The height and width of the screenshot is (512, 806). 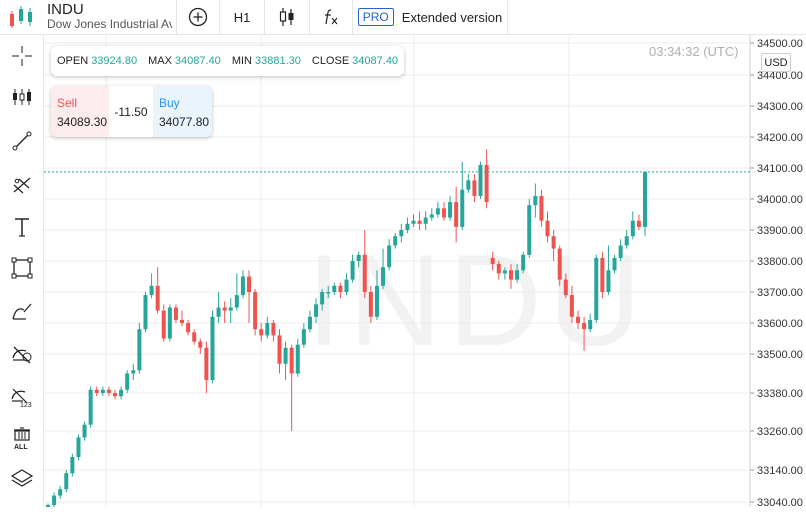 I want to click on y-tick-label: 34200.00, so click(x=780, y=138).